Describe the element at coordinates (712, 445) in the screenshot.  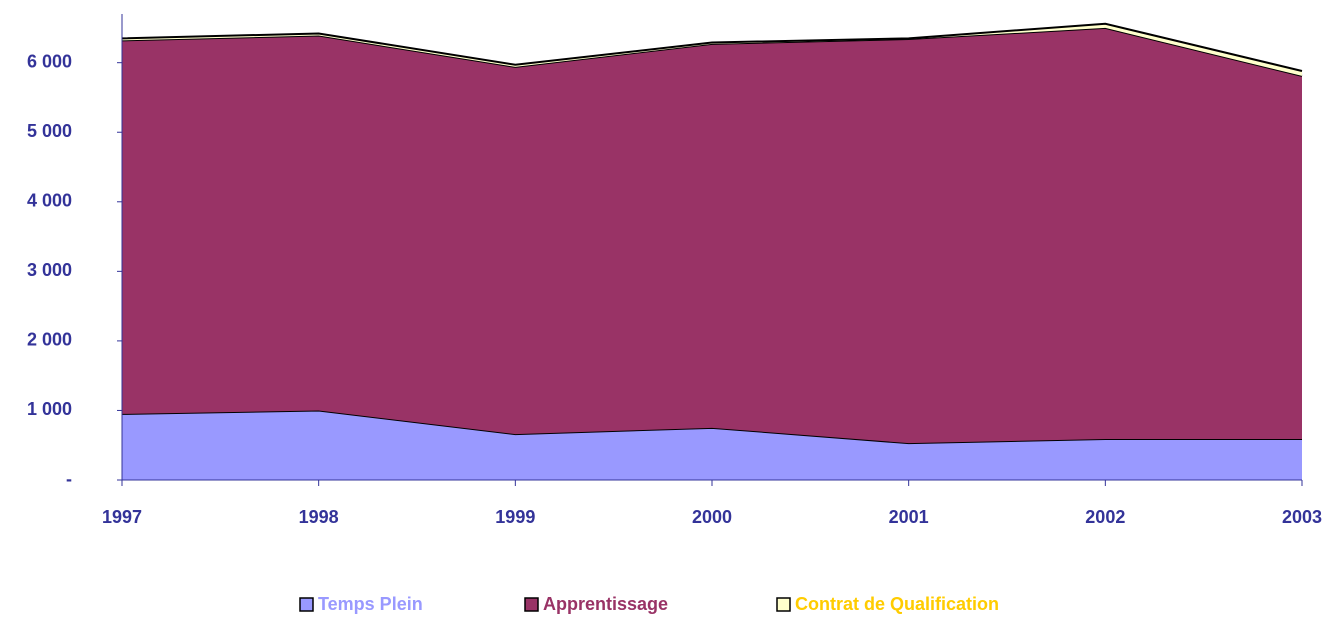
I see `area` at that location.